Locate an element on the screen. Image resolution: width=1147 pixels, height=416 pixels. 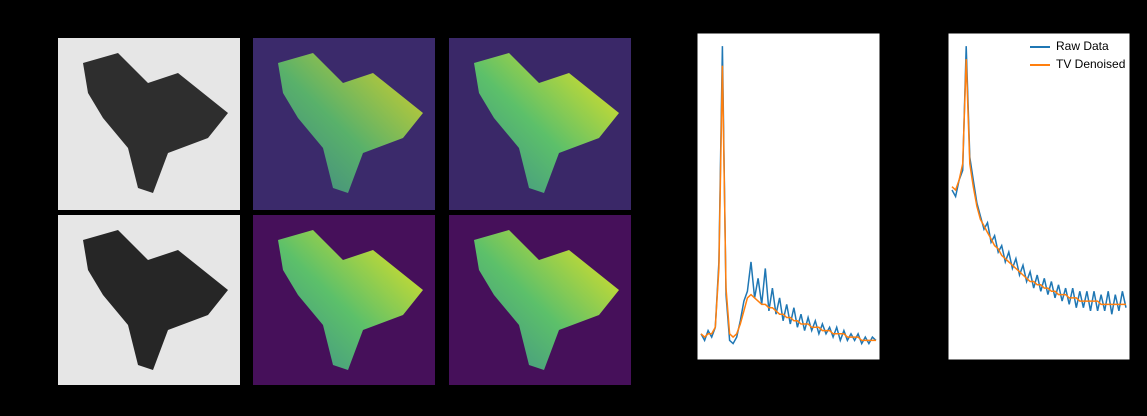
legend-label: TV Denoised is located at coordinates (1090, 64).